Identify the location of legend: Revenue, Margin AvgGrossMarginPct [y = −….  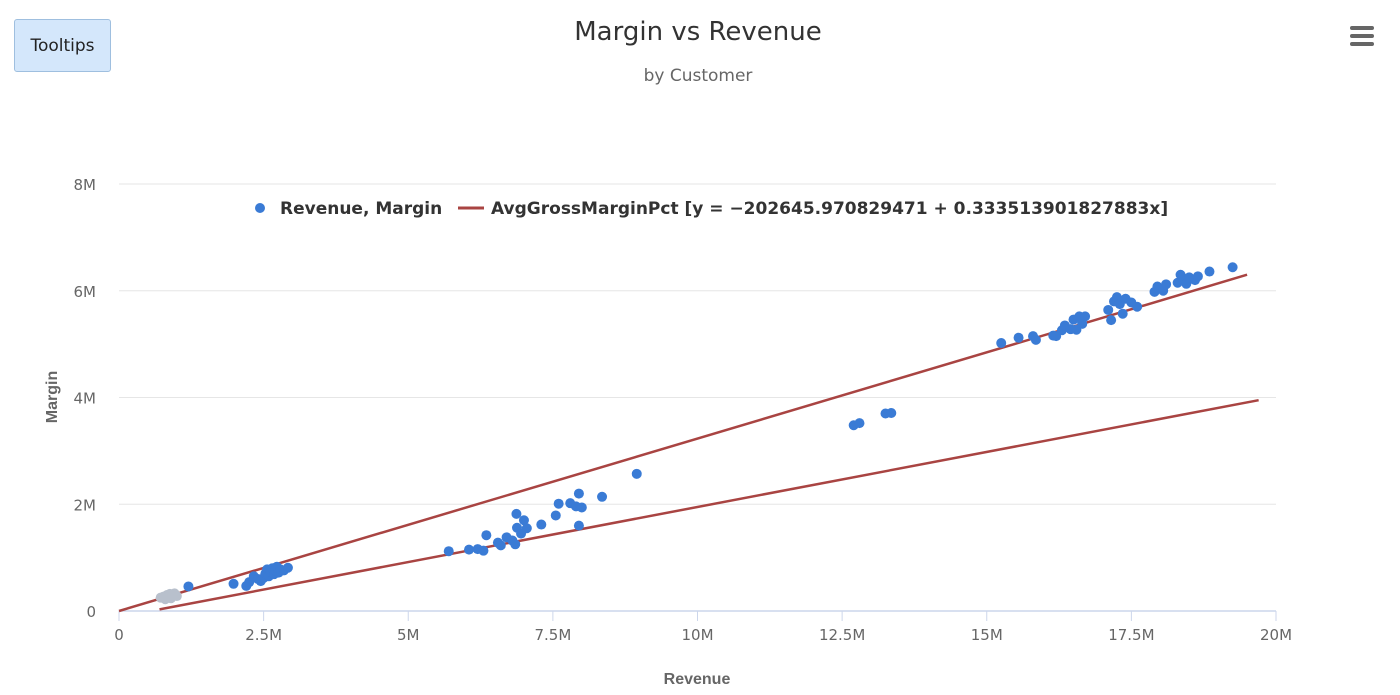
(711, 209).